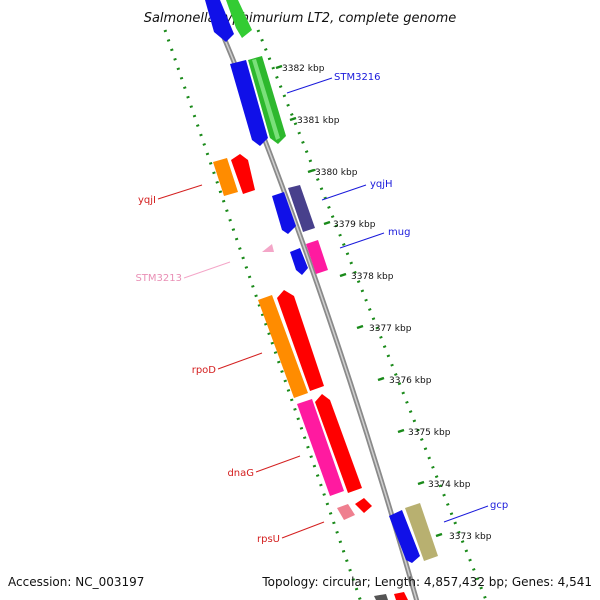  I want to click on kbp-label-3373: 3373 kbp, so click(470, 537).